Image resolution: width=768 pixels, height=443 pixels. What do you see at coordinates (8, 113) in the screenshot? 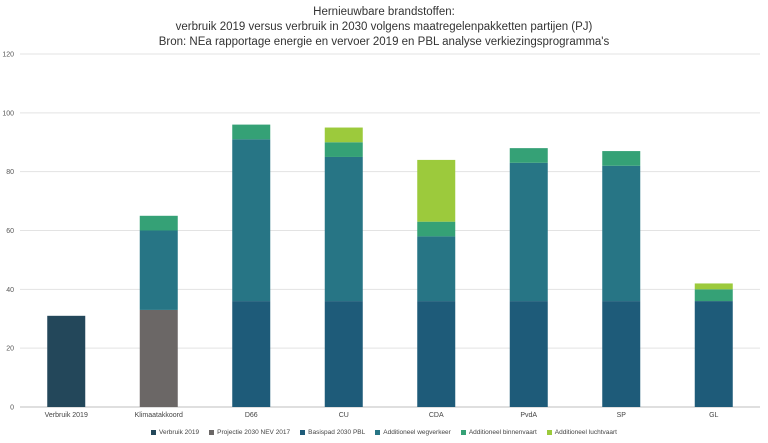
I see `y-tick-label: 100` at bounding box center [8, 113].